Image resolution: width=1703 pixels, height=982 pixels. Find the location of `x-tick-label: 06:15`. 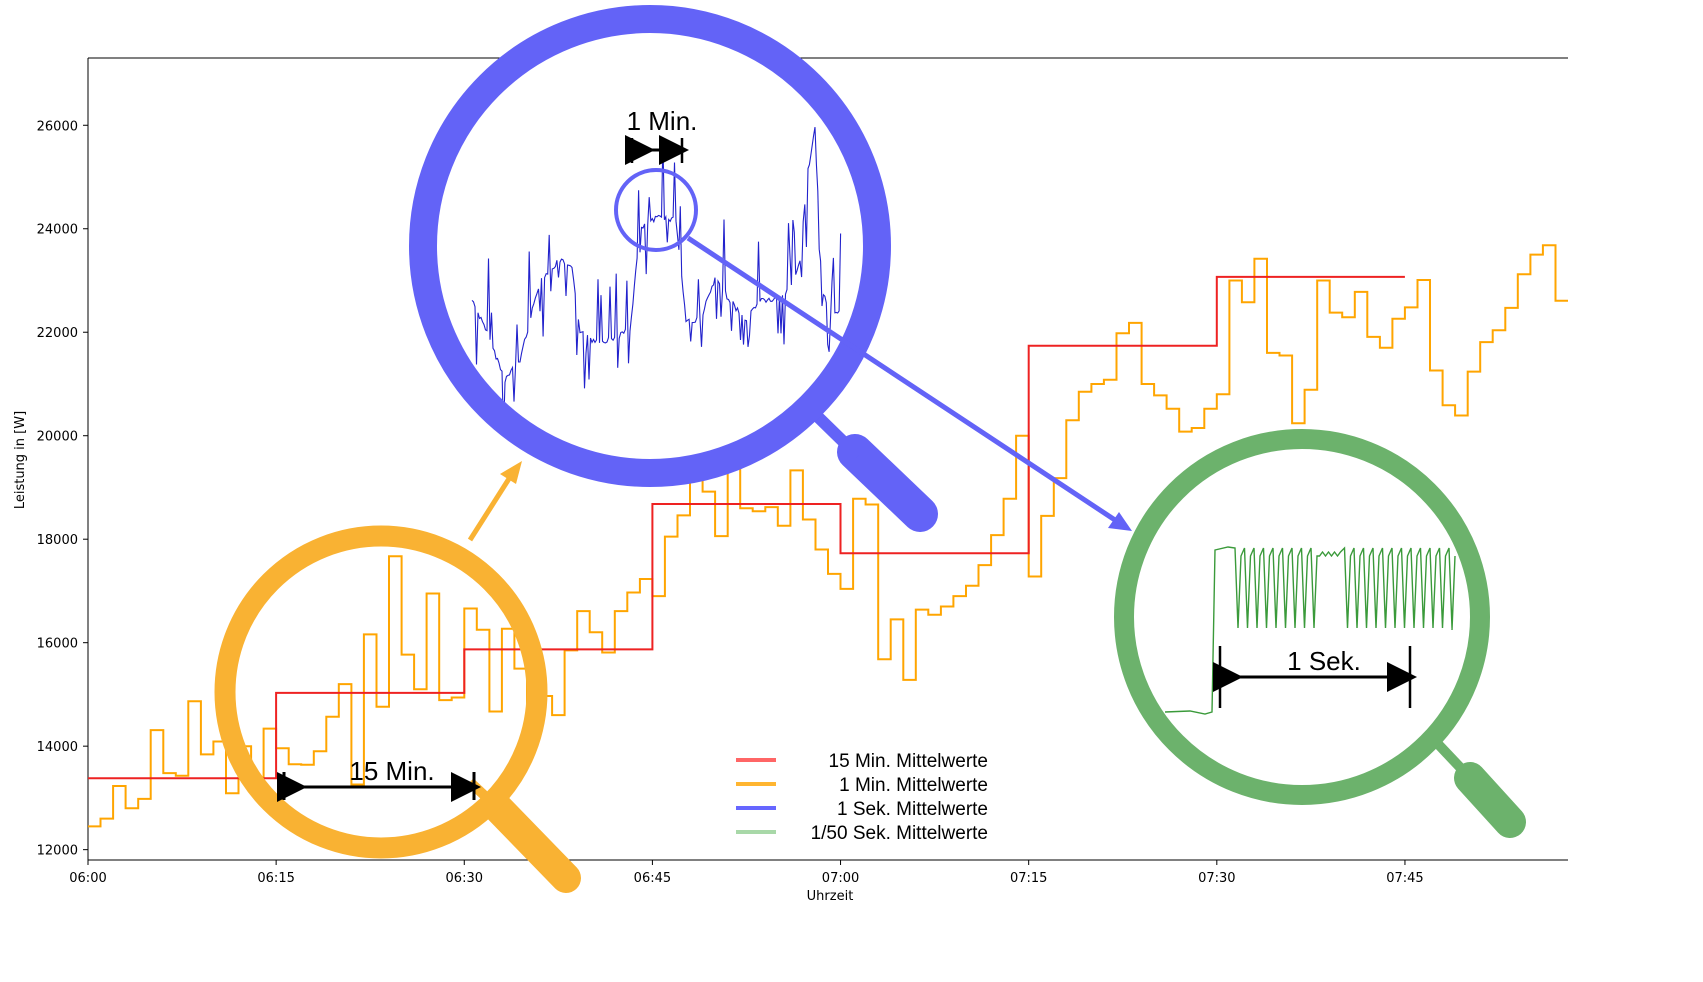

x-tick-label: 06:15 is located at coordinates (275, 878).